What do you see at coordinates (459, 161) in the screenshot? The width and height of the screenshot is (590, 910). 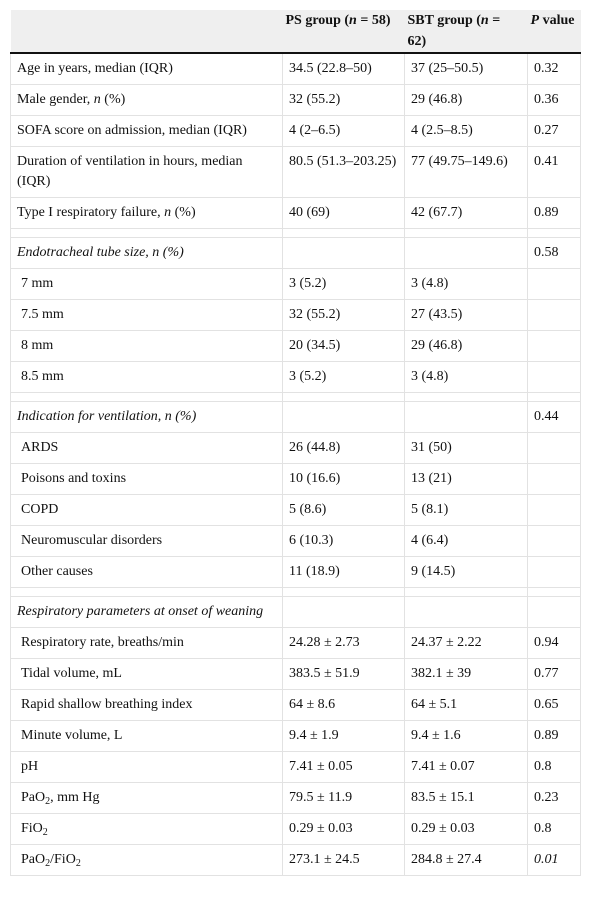 I see `cell-text: 77 (49.75–149.6)` at bounding box center [459, 161].